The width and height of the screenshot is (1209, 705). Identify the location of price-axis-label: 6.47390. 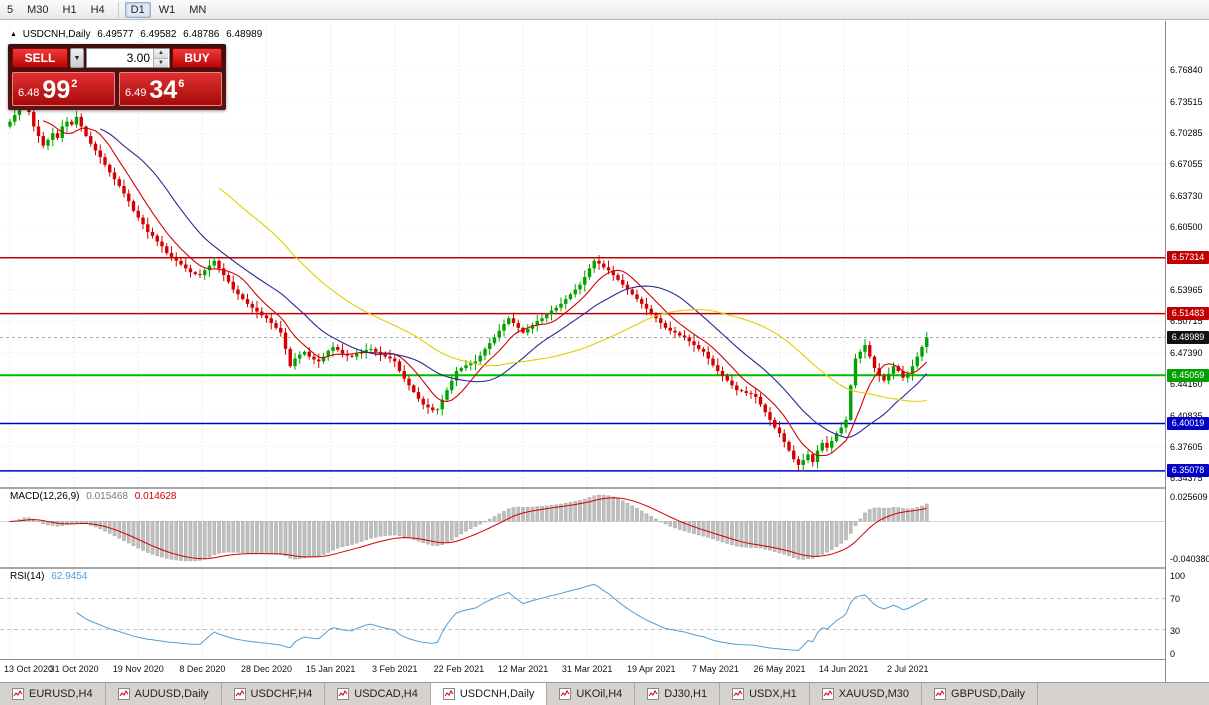
(1186, 352).